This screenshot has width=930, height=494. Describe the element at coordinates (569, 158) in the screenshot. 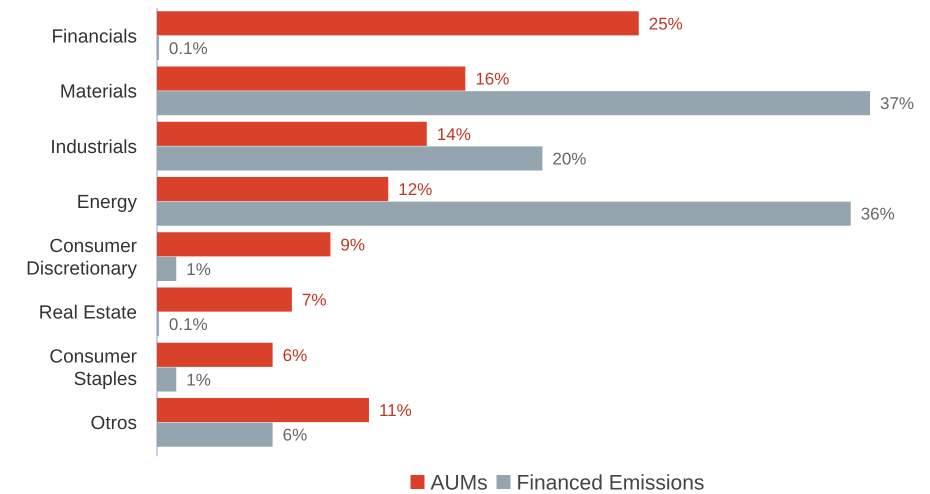

I see `data-label: 20%` at that location.